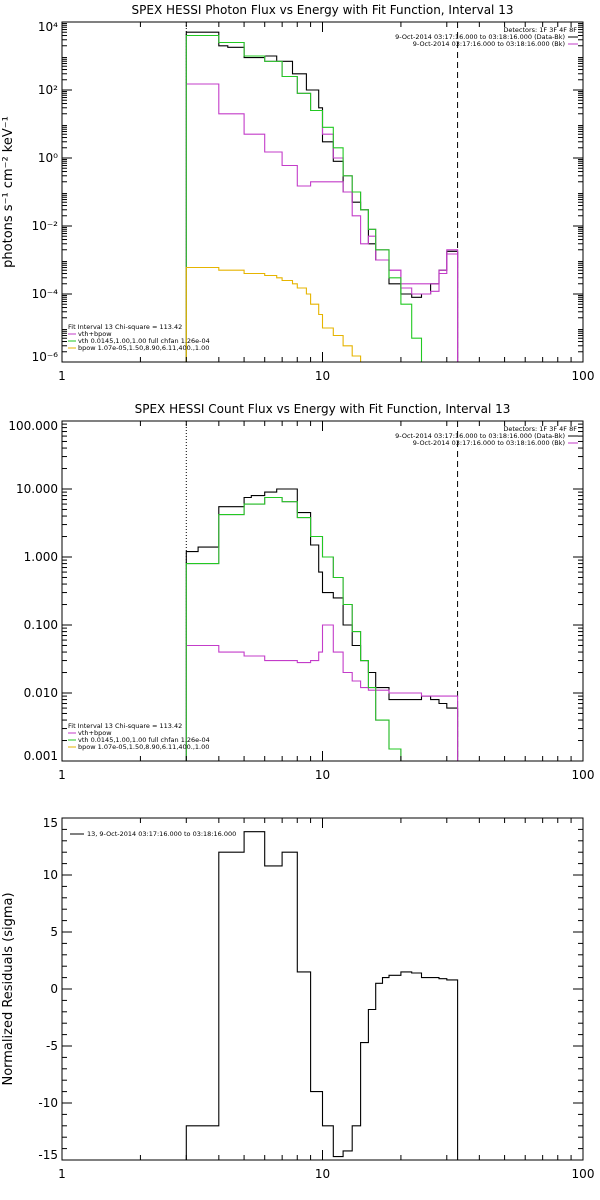 The width and height of the screenshot is (600, 1200). What do you see at coordinates (37, 489) in the screenshot?
I see `y-tick-label: 10.000` at bounding box center [37, 489].